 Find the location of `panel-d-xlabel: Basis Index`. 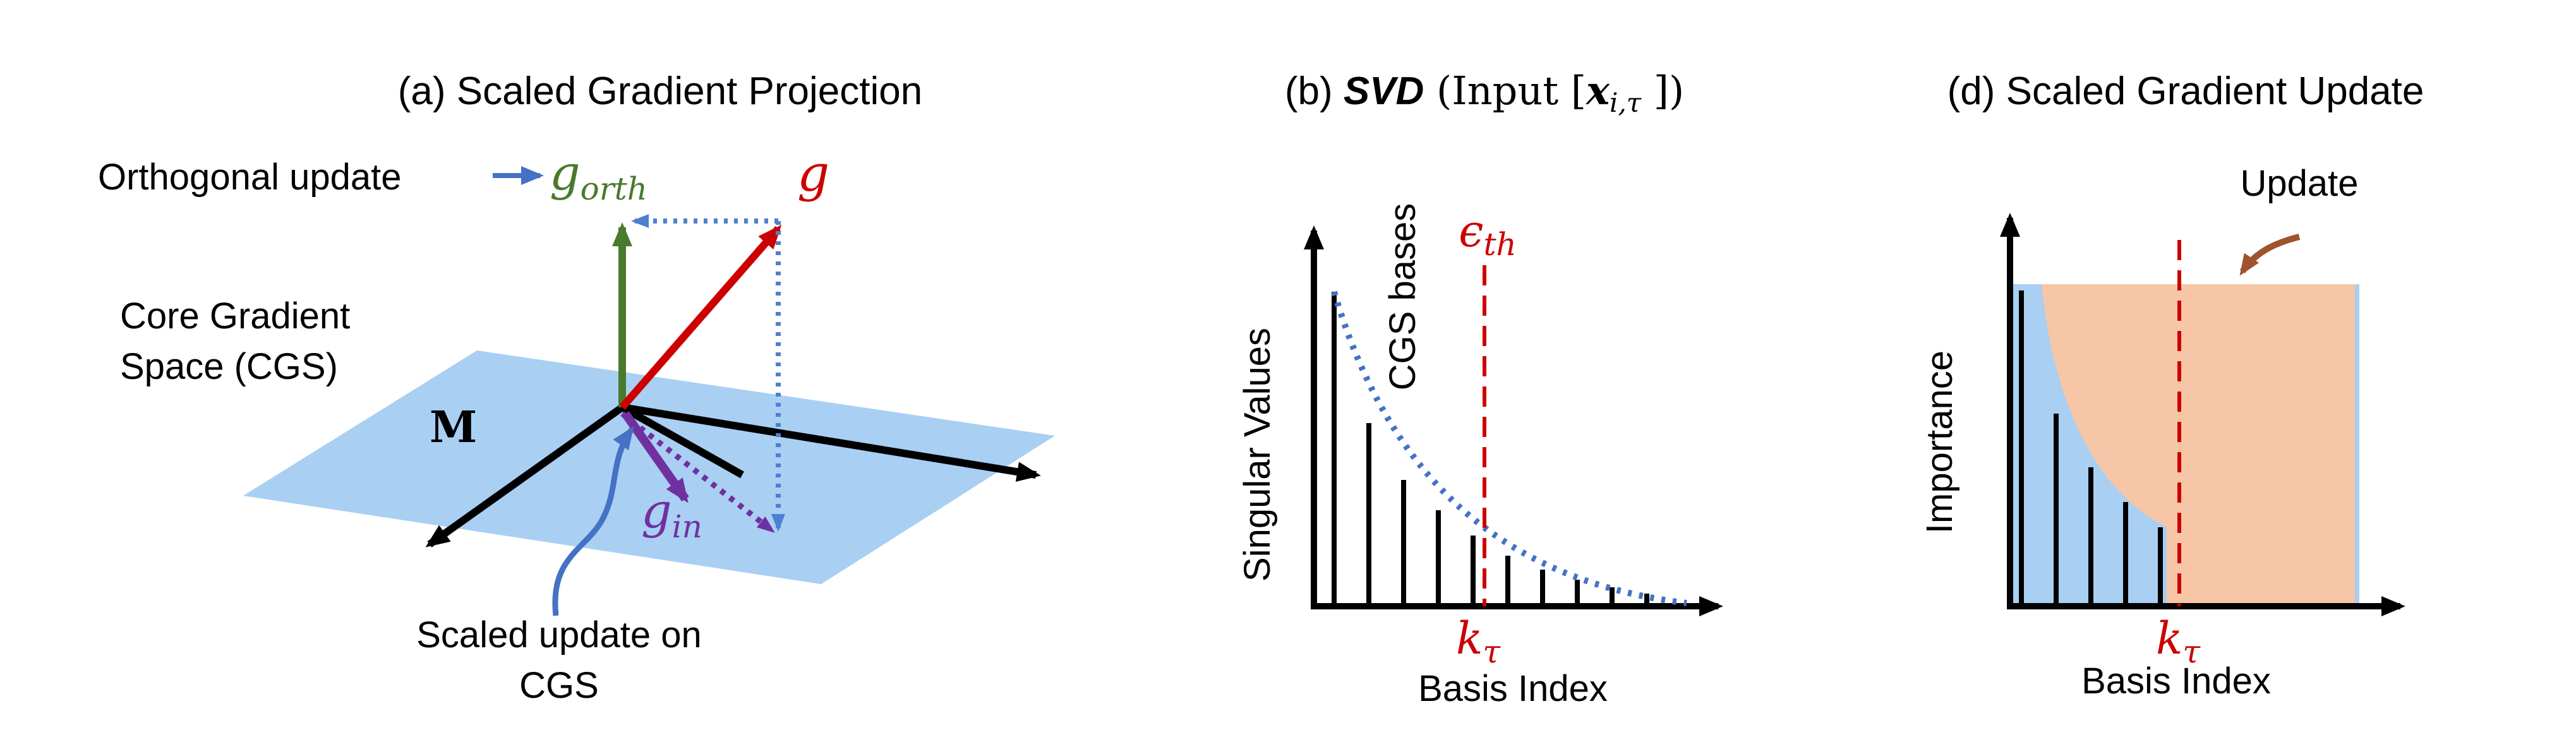

panel-d-xlabel: Basis Index is located at coordinates (2176, 681).